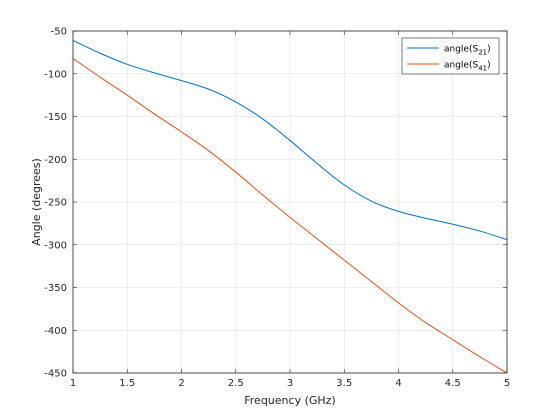  I want to click on y-tick-label: -50, so click(59, 32).